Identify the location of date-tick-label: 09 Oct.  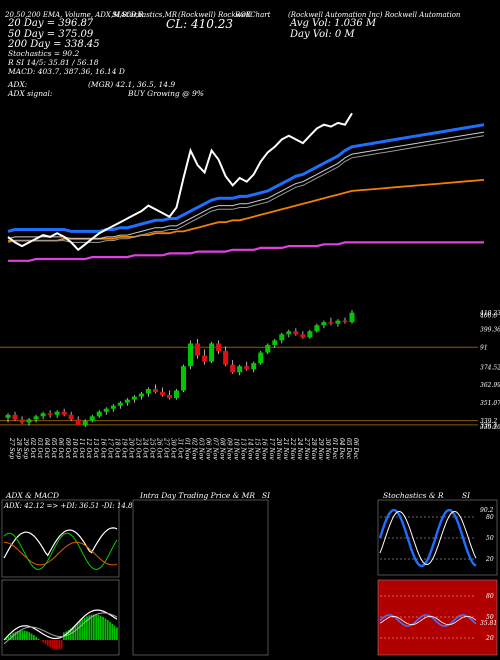
(67, 448).